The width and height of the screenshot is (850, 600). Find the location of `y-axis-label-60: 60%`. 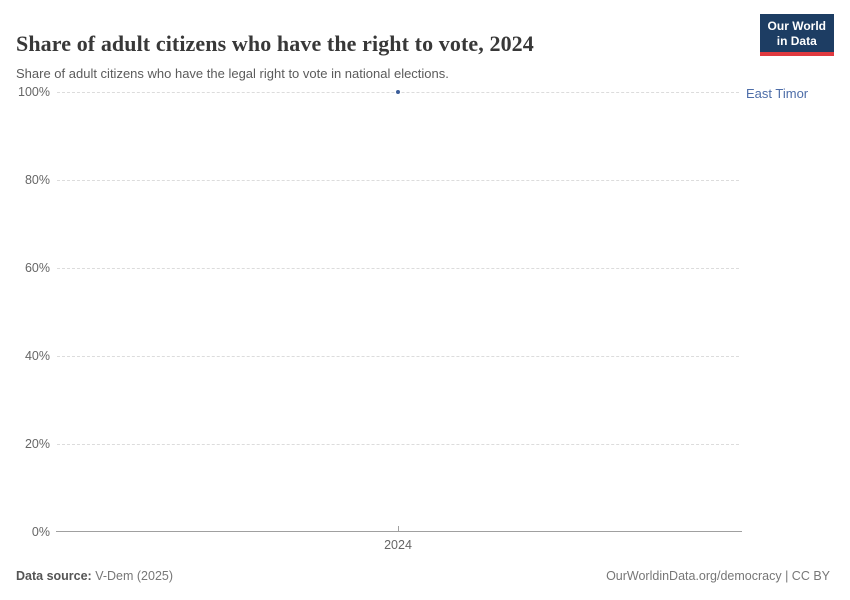

y-axis-label-60: 60% is located at coordinates (37, 268).